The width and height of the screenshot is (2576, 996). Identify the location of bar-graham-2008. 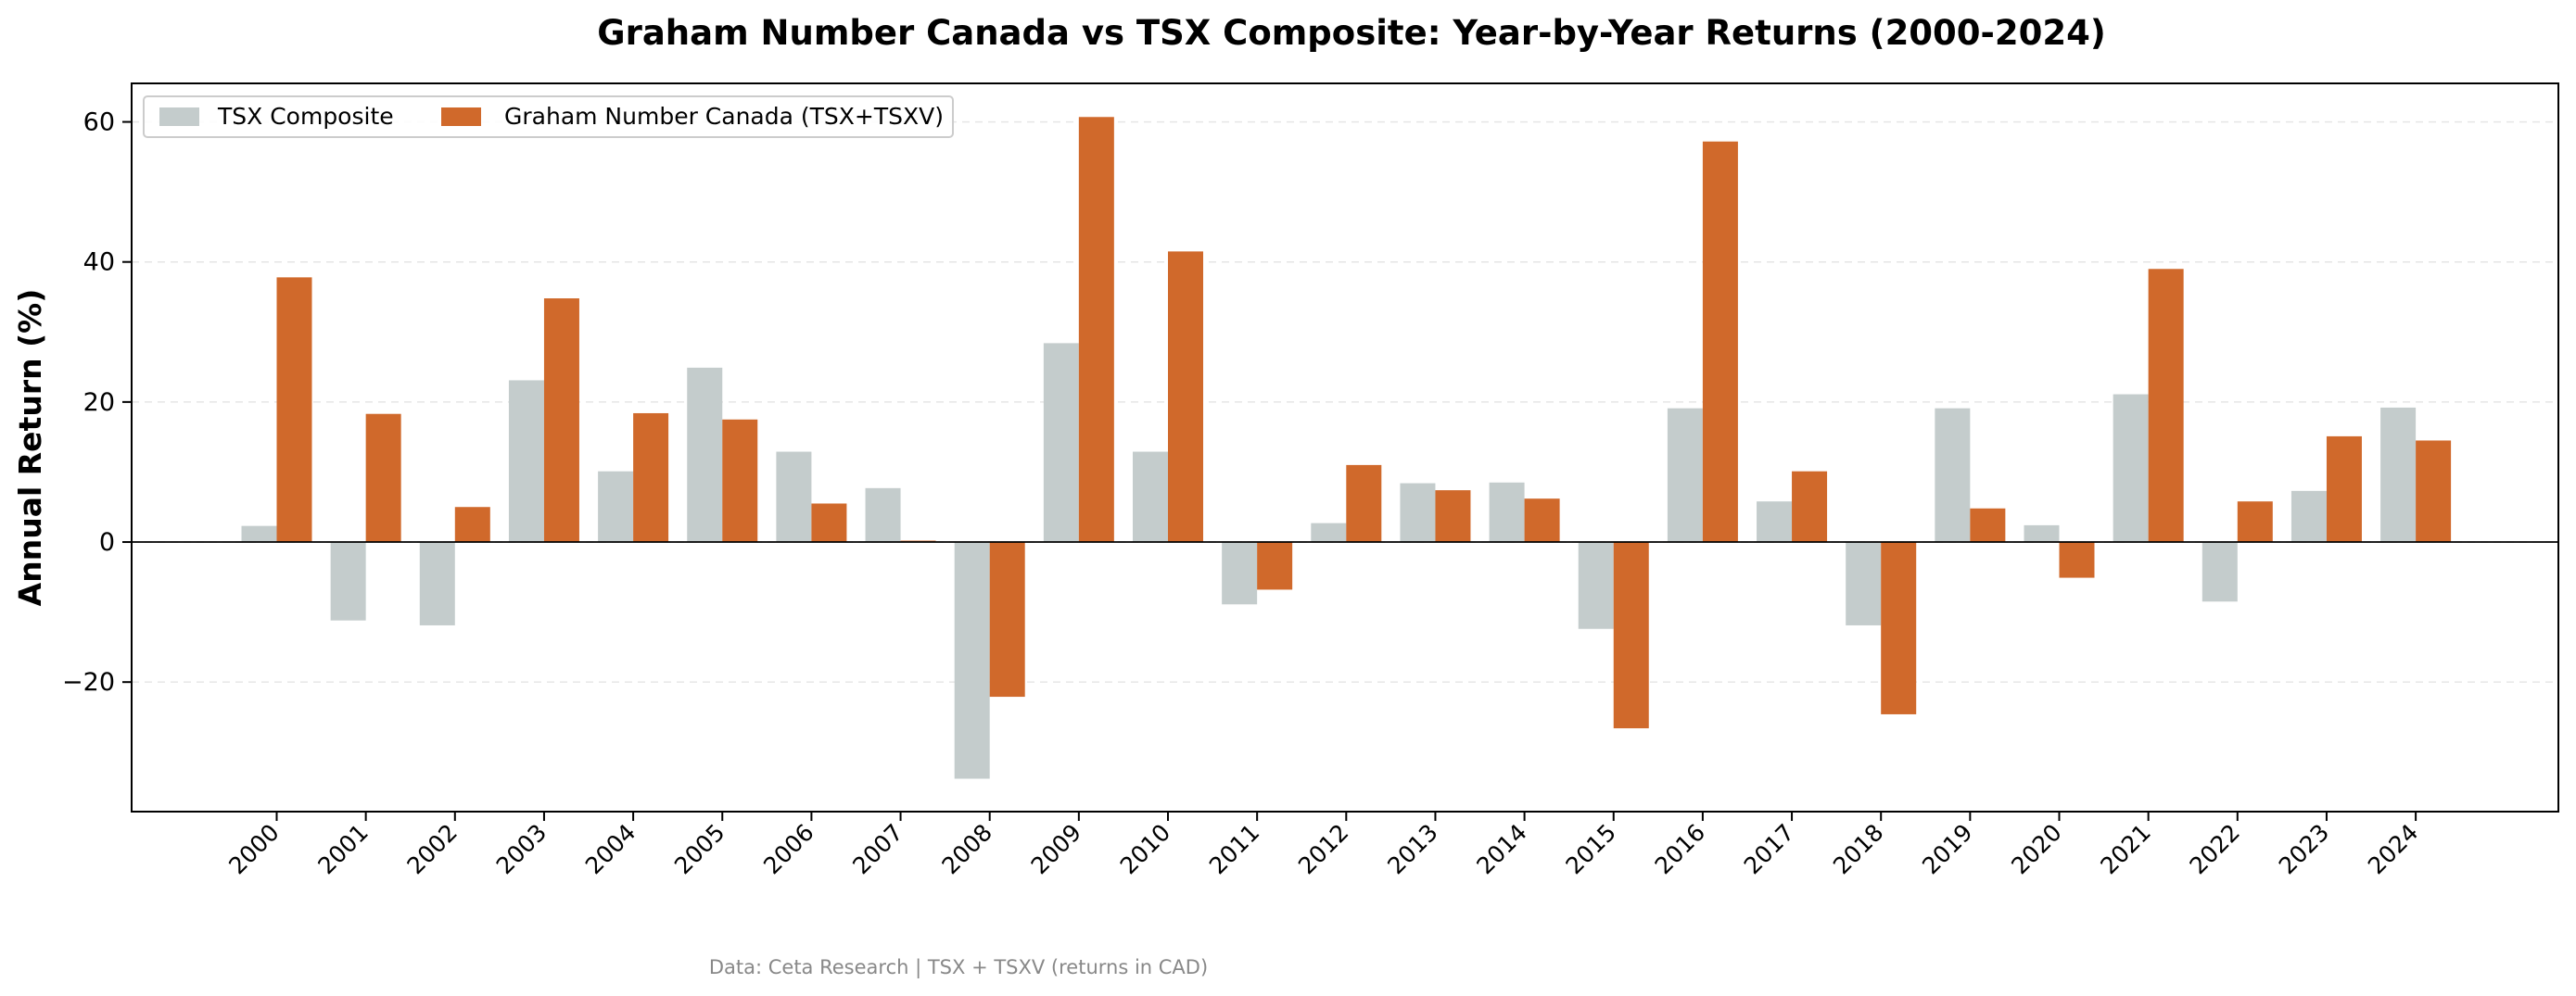
(1007, 620).